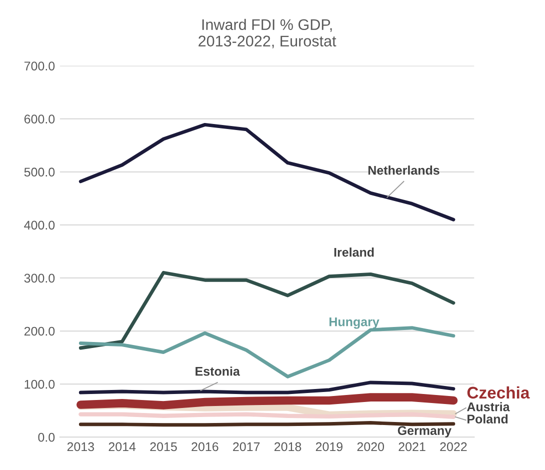 Image resolution: width=545 pixels, height=470 pixels. What do you see at coordinates (267, 33) in the screenshot?
I see `chart-title: Inward FDI % GDP, 2013-2022, Eurostat` at bounding box center [267, 33].